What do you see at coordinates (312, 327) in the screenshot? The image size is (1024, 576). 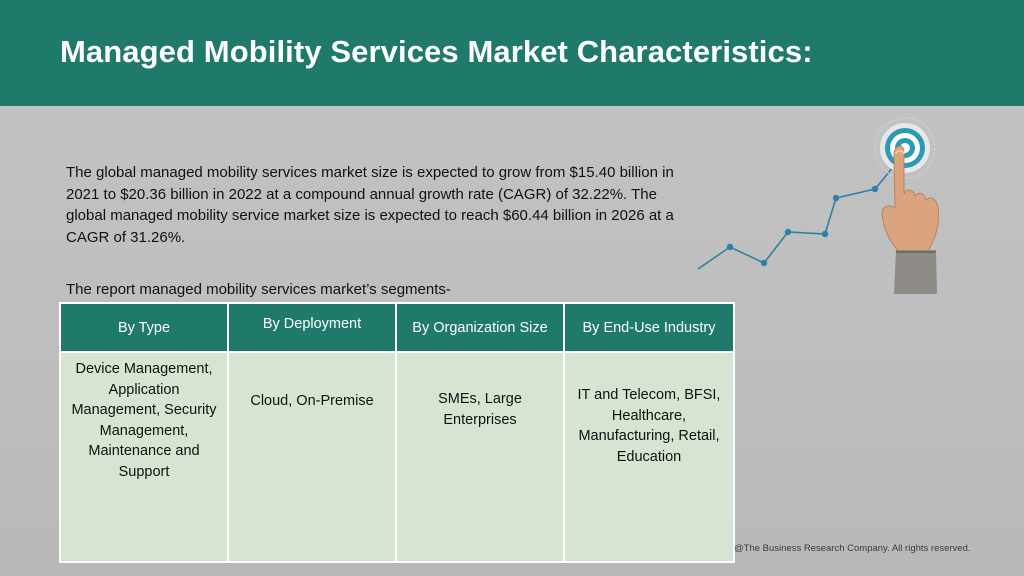 I see `header-by-deployment: By Deployment` at bounding box center [312, 327].